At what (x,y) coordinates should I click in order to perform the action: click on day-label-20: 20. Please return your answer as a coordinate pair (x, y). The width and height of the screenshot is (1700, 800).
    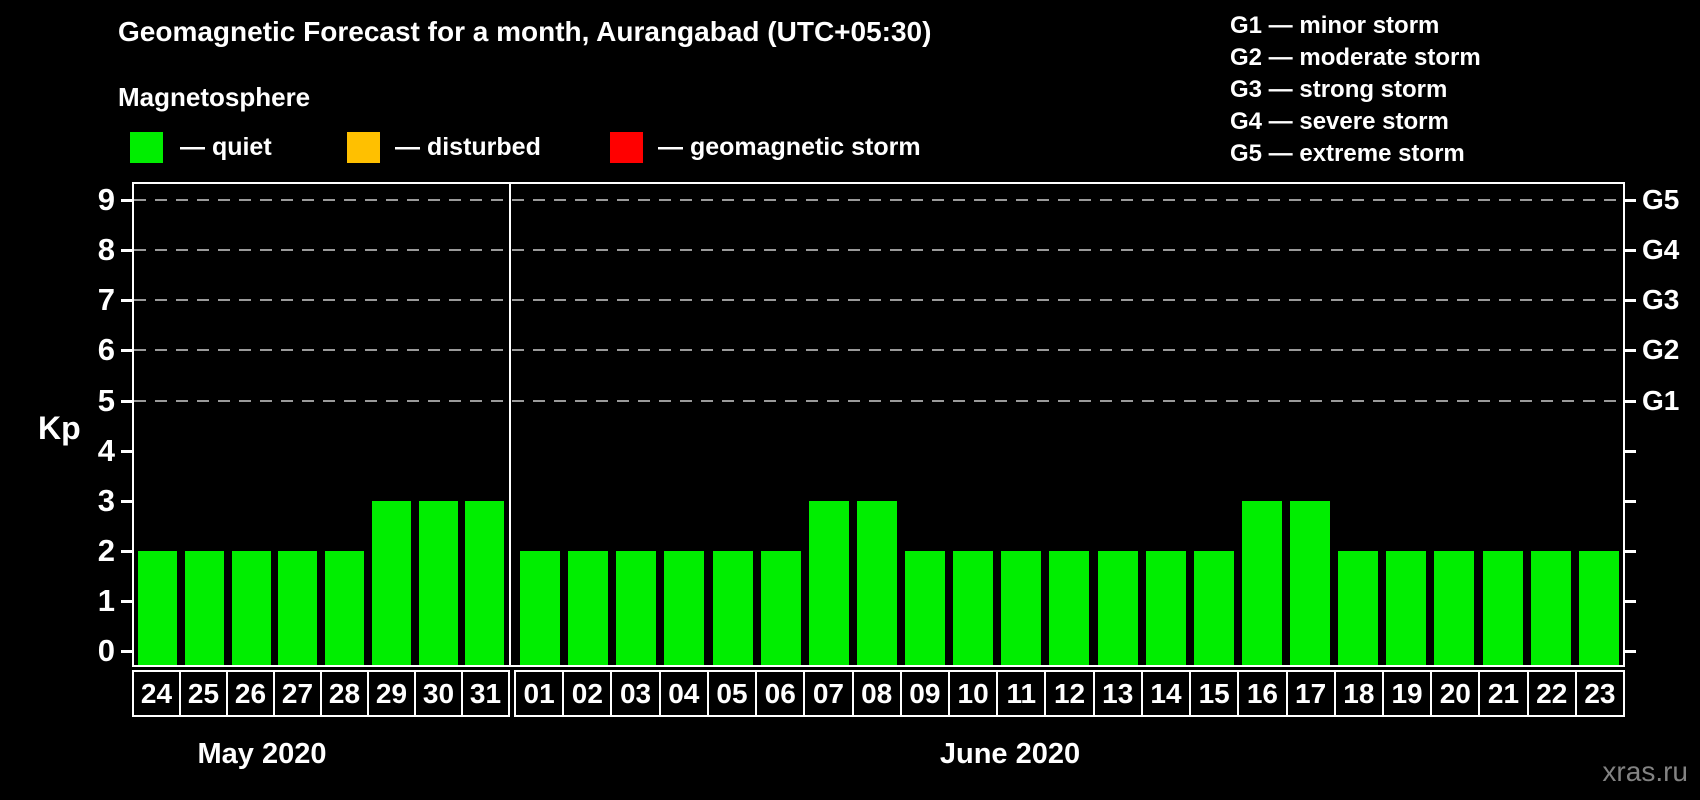
    Looking at the image, I should click on (1456, 693).